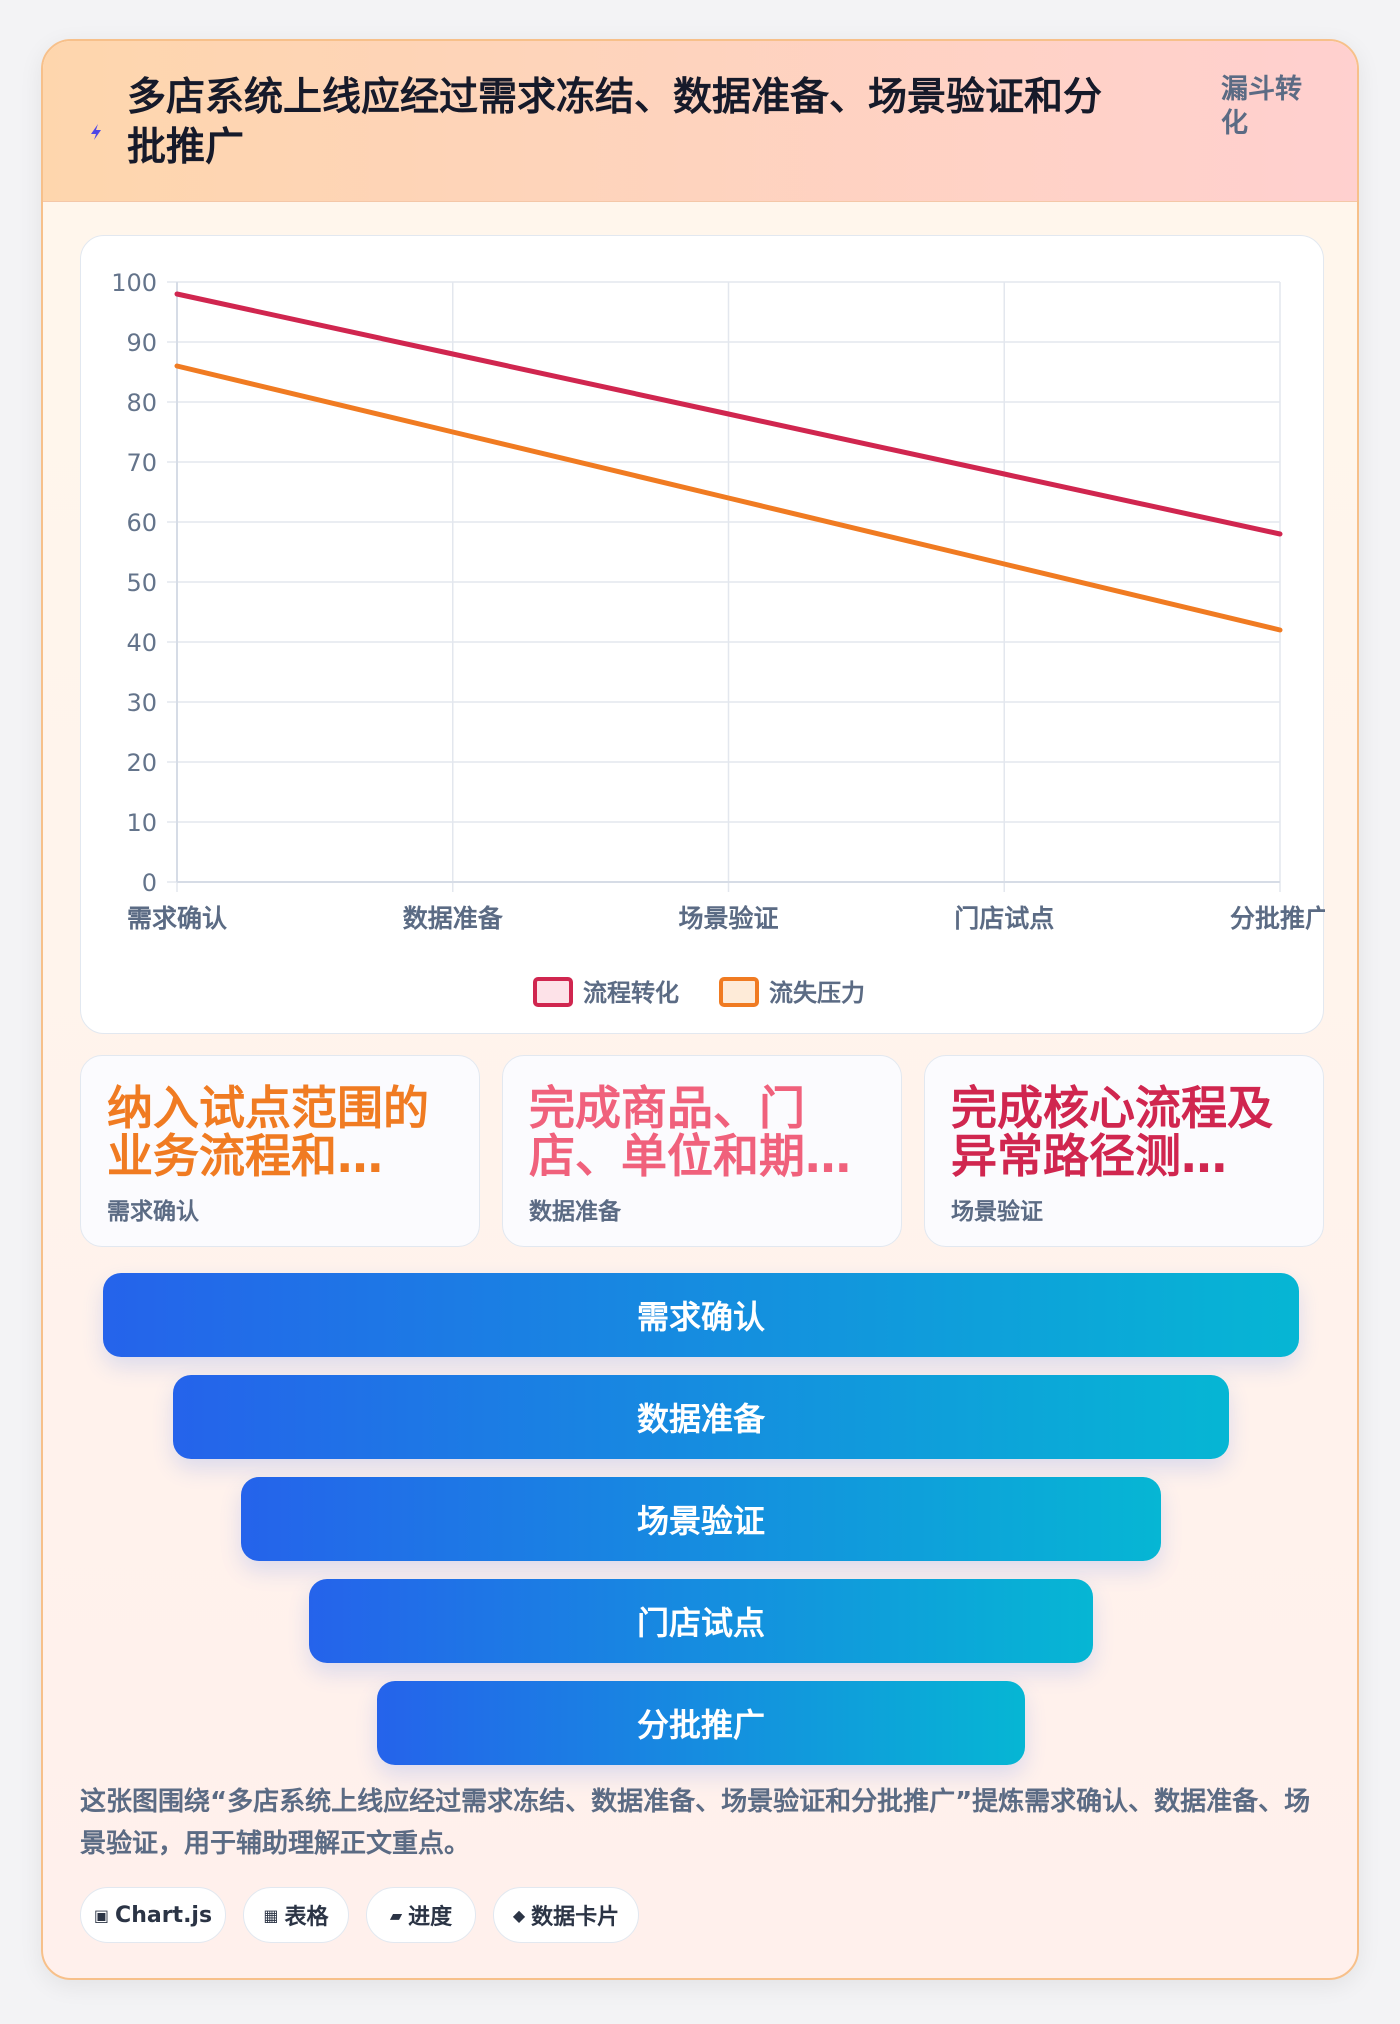 Image resolution: width=1400 pixels, height=2024 pixels. I want to click on chip-label: 数据卡片, so click(575, 1917).